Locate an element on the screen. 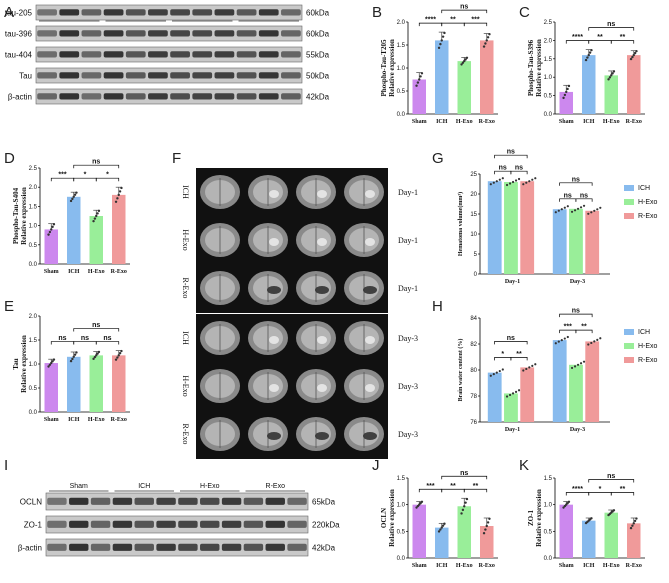 The width and height of the screenshot is (669, 583). legend-swatch is located at coordinates (629, 360).